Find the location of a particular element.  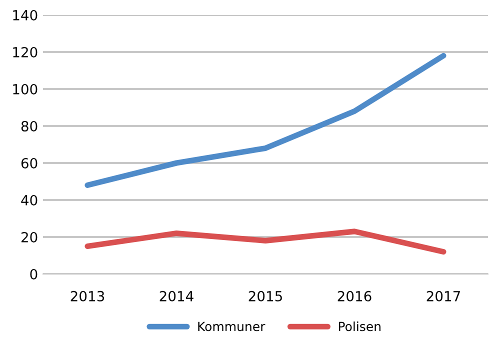

x-tick-label: 2013 is located at coordinates (87, 296).